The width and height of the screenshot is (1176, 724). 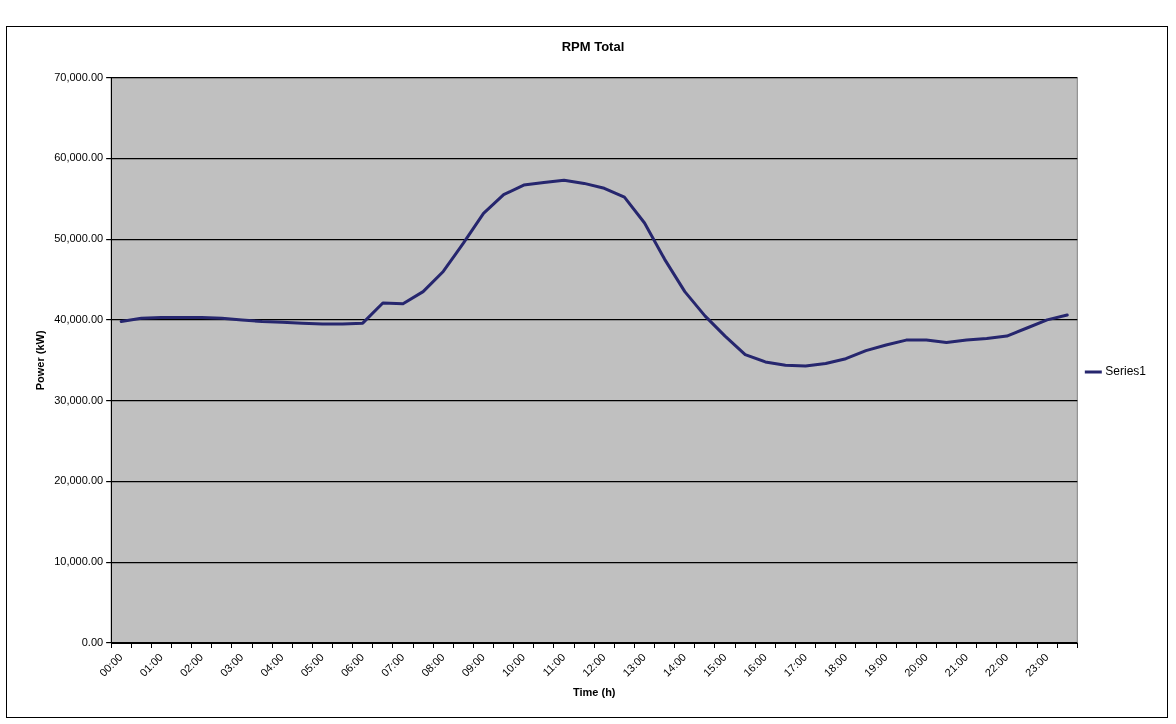 I want to click on y-tick-label: 50,000.00, so click(x=79, y=238).